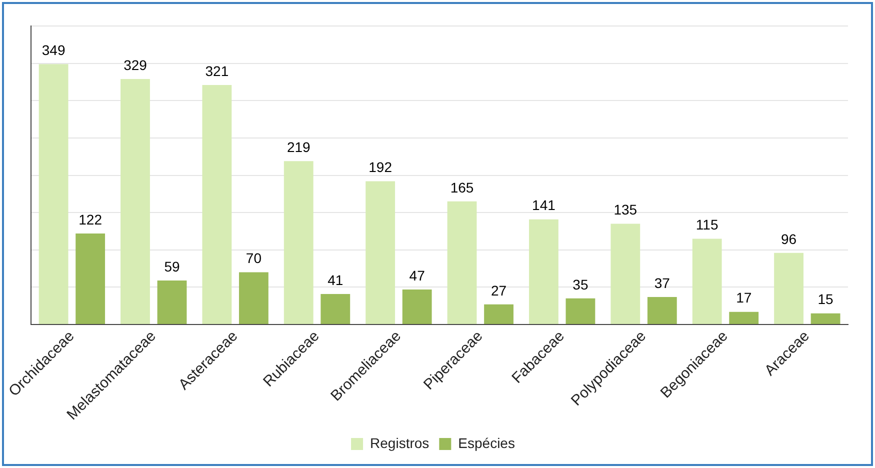 The image size is (875, 468). I want to click on data-label: 122, so click(90, 219).